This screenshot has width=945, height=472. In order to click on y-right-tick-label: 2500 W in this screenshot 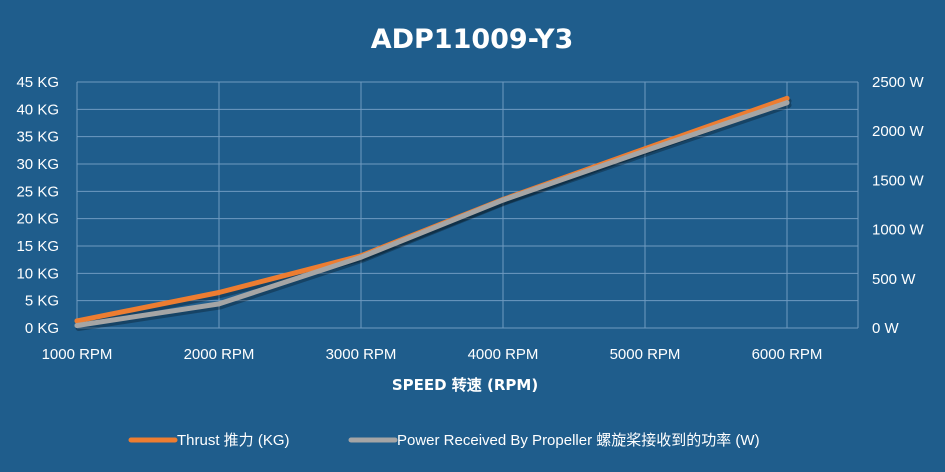, I will do `click(898, 82)`.